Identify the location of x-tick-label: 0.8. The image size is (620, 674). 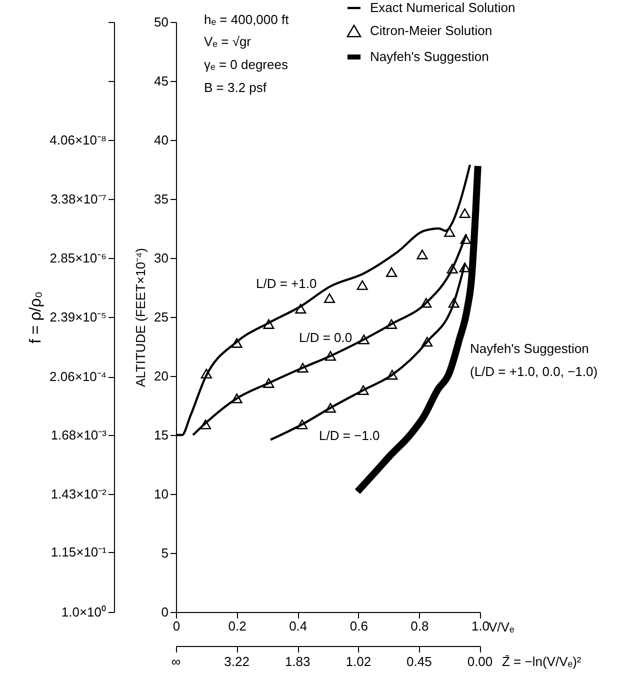
(419, 626).